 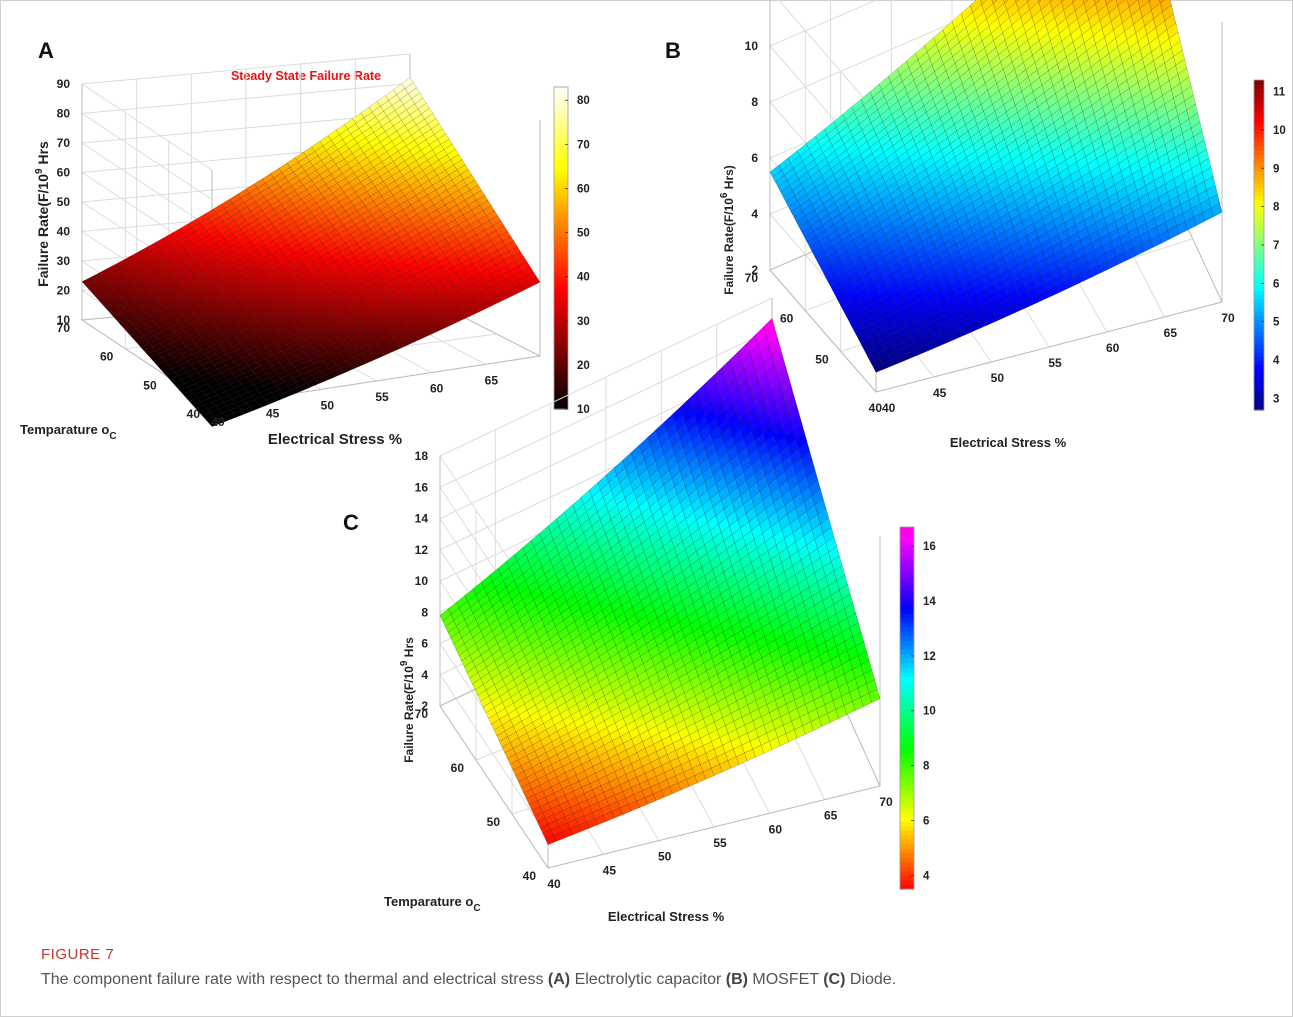 I want to click on colorbar-tick-label: 6, so click(x=1276, y=284).